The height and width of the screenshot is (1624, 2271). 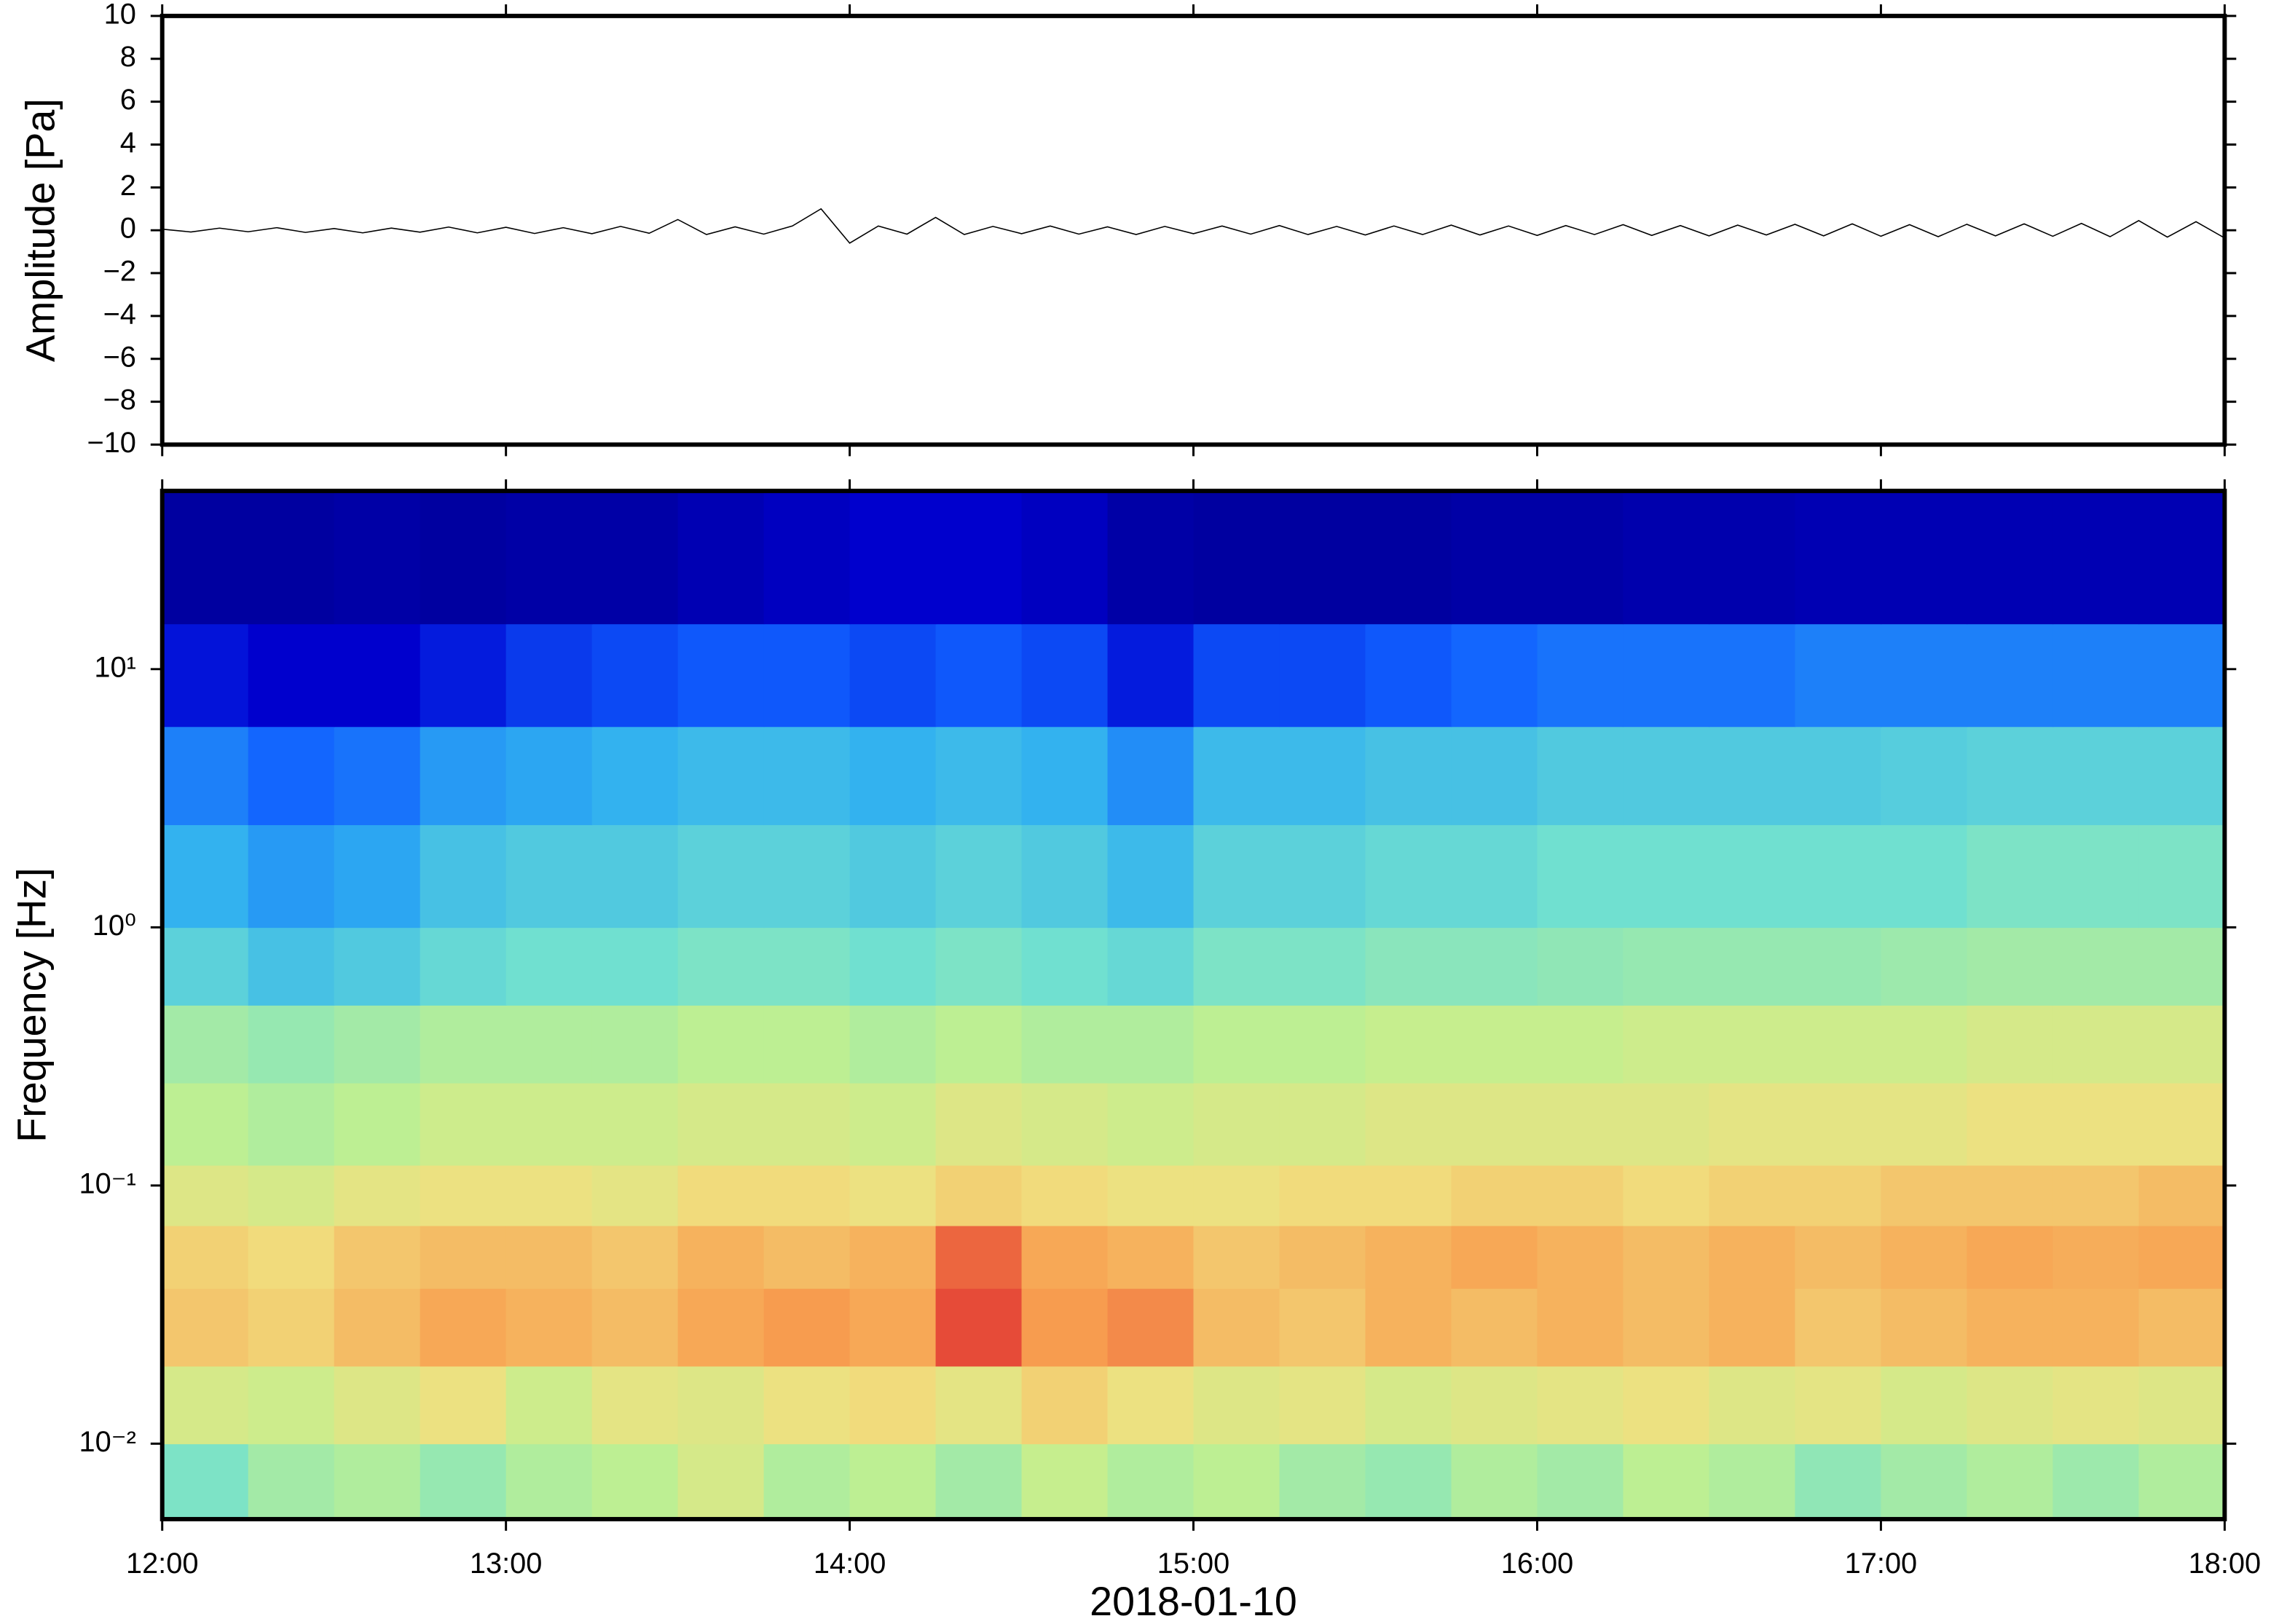 What do you see at coordinates (114, 667) in the screenshot?
I see `y-tick-label: 10¹` at bounding box center [114, 667].